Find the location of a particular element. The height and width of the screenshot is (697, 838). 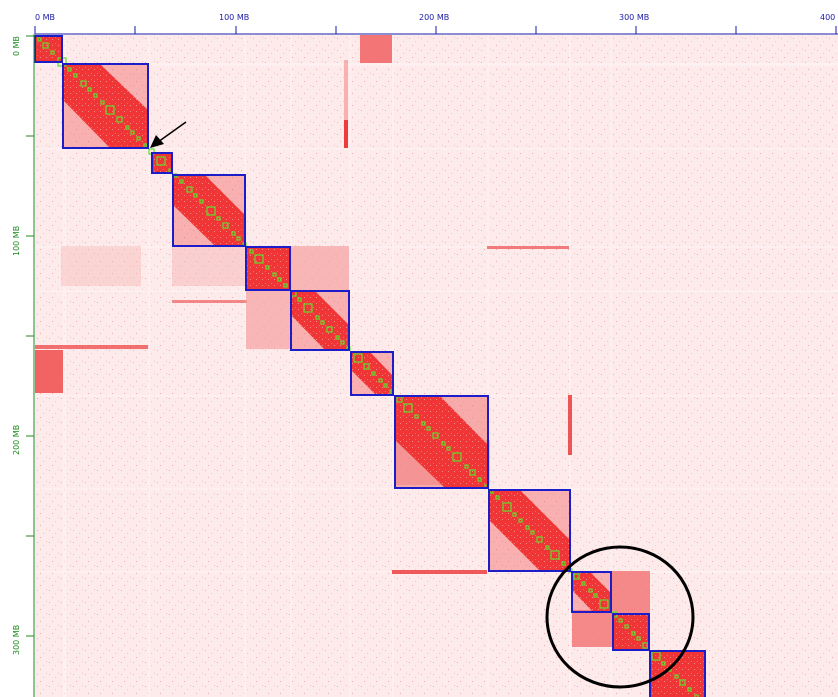

top-tick-label: 0 MB is located at coordinates (45, 17).